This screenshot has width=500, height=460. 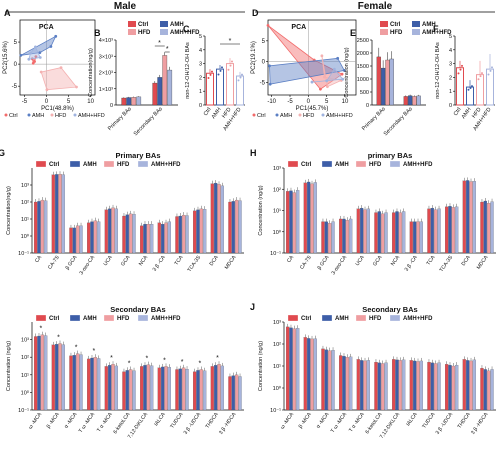 What do you see at coordinates (464, 420) in the screenshot?
I see `x-tick-label-J: THDCA` at bounding box center [464, 420].